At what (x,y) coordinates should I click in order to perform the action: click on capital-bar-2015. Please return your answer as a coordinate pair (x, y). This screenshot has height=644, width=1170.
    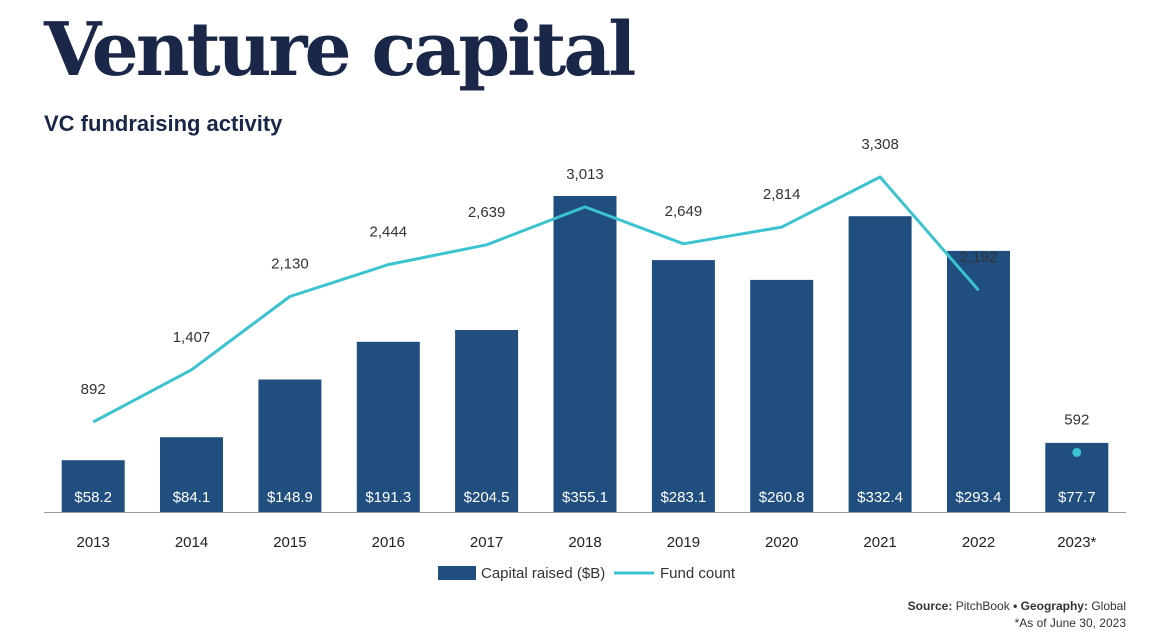
    Looking at the image, I should click on (290, 445).